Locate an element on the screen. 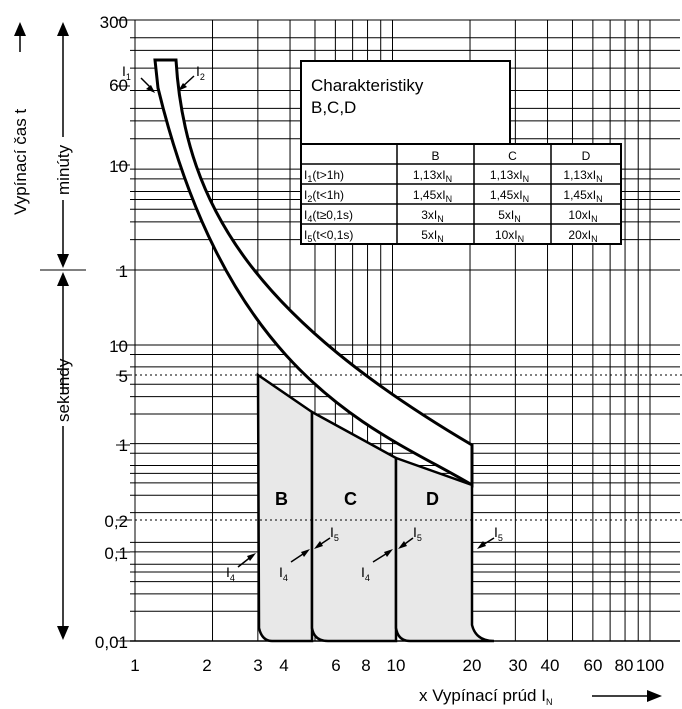 This screenshot has width=682, height=709. zone-b-area is located at coordinates (285, 507).